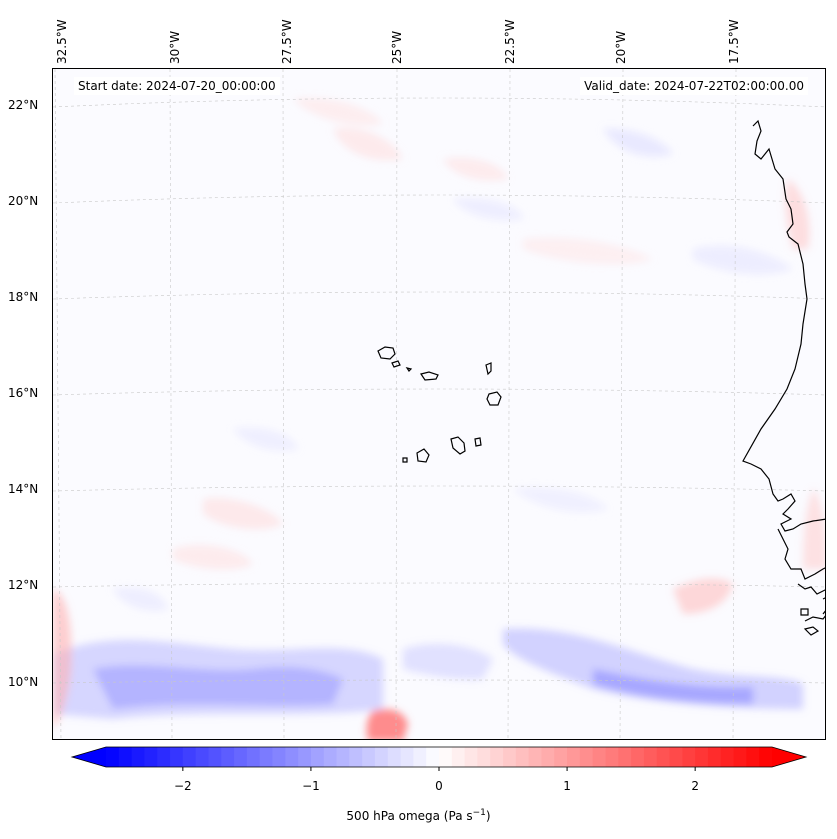 The width and height of the screenshot is (837, 839). Describe the element at coordinates (23, 585) in the screenshot. I see `latitude-label: 12°N` at that location.